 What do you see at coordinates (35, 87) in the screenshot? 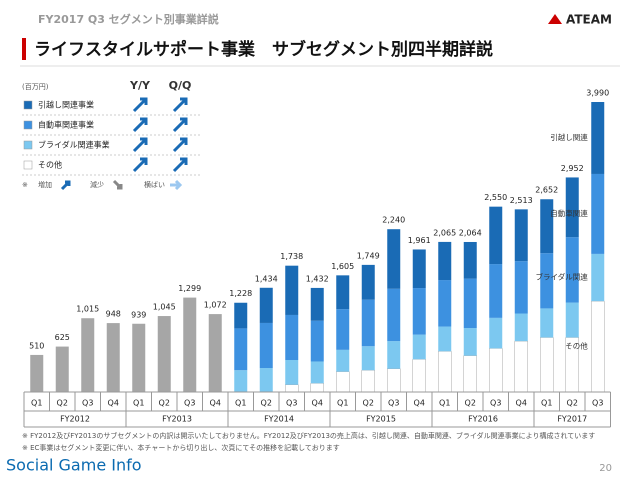
I see `unit: (百万円)` at bounding box center [35, 87].